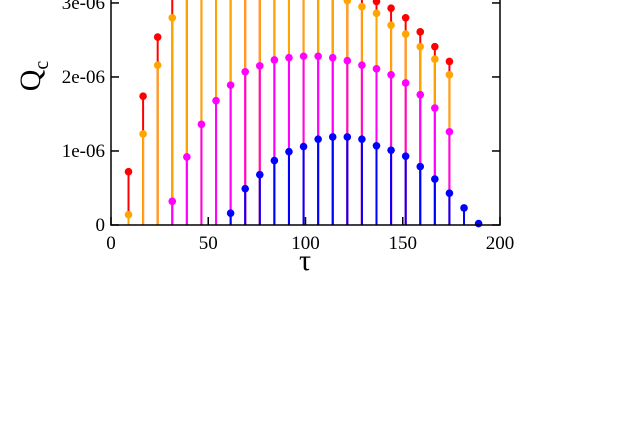 The height and width of the screenshot is (436, 618). I want to click on y-label-sub: c, so click(42, 65).